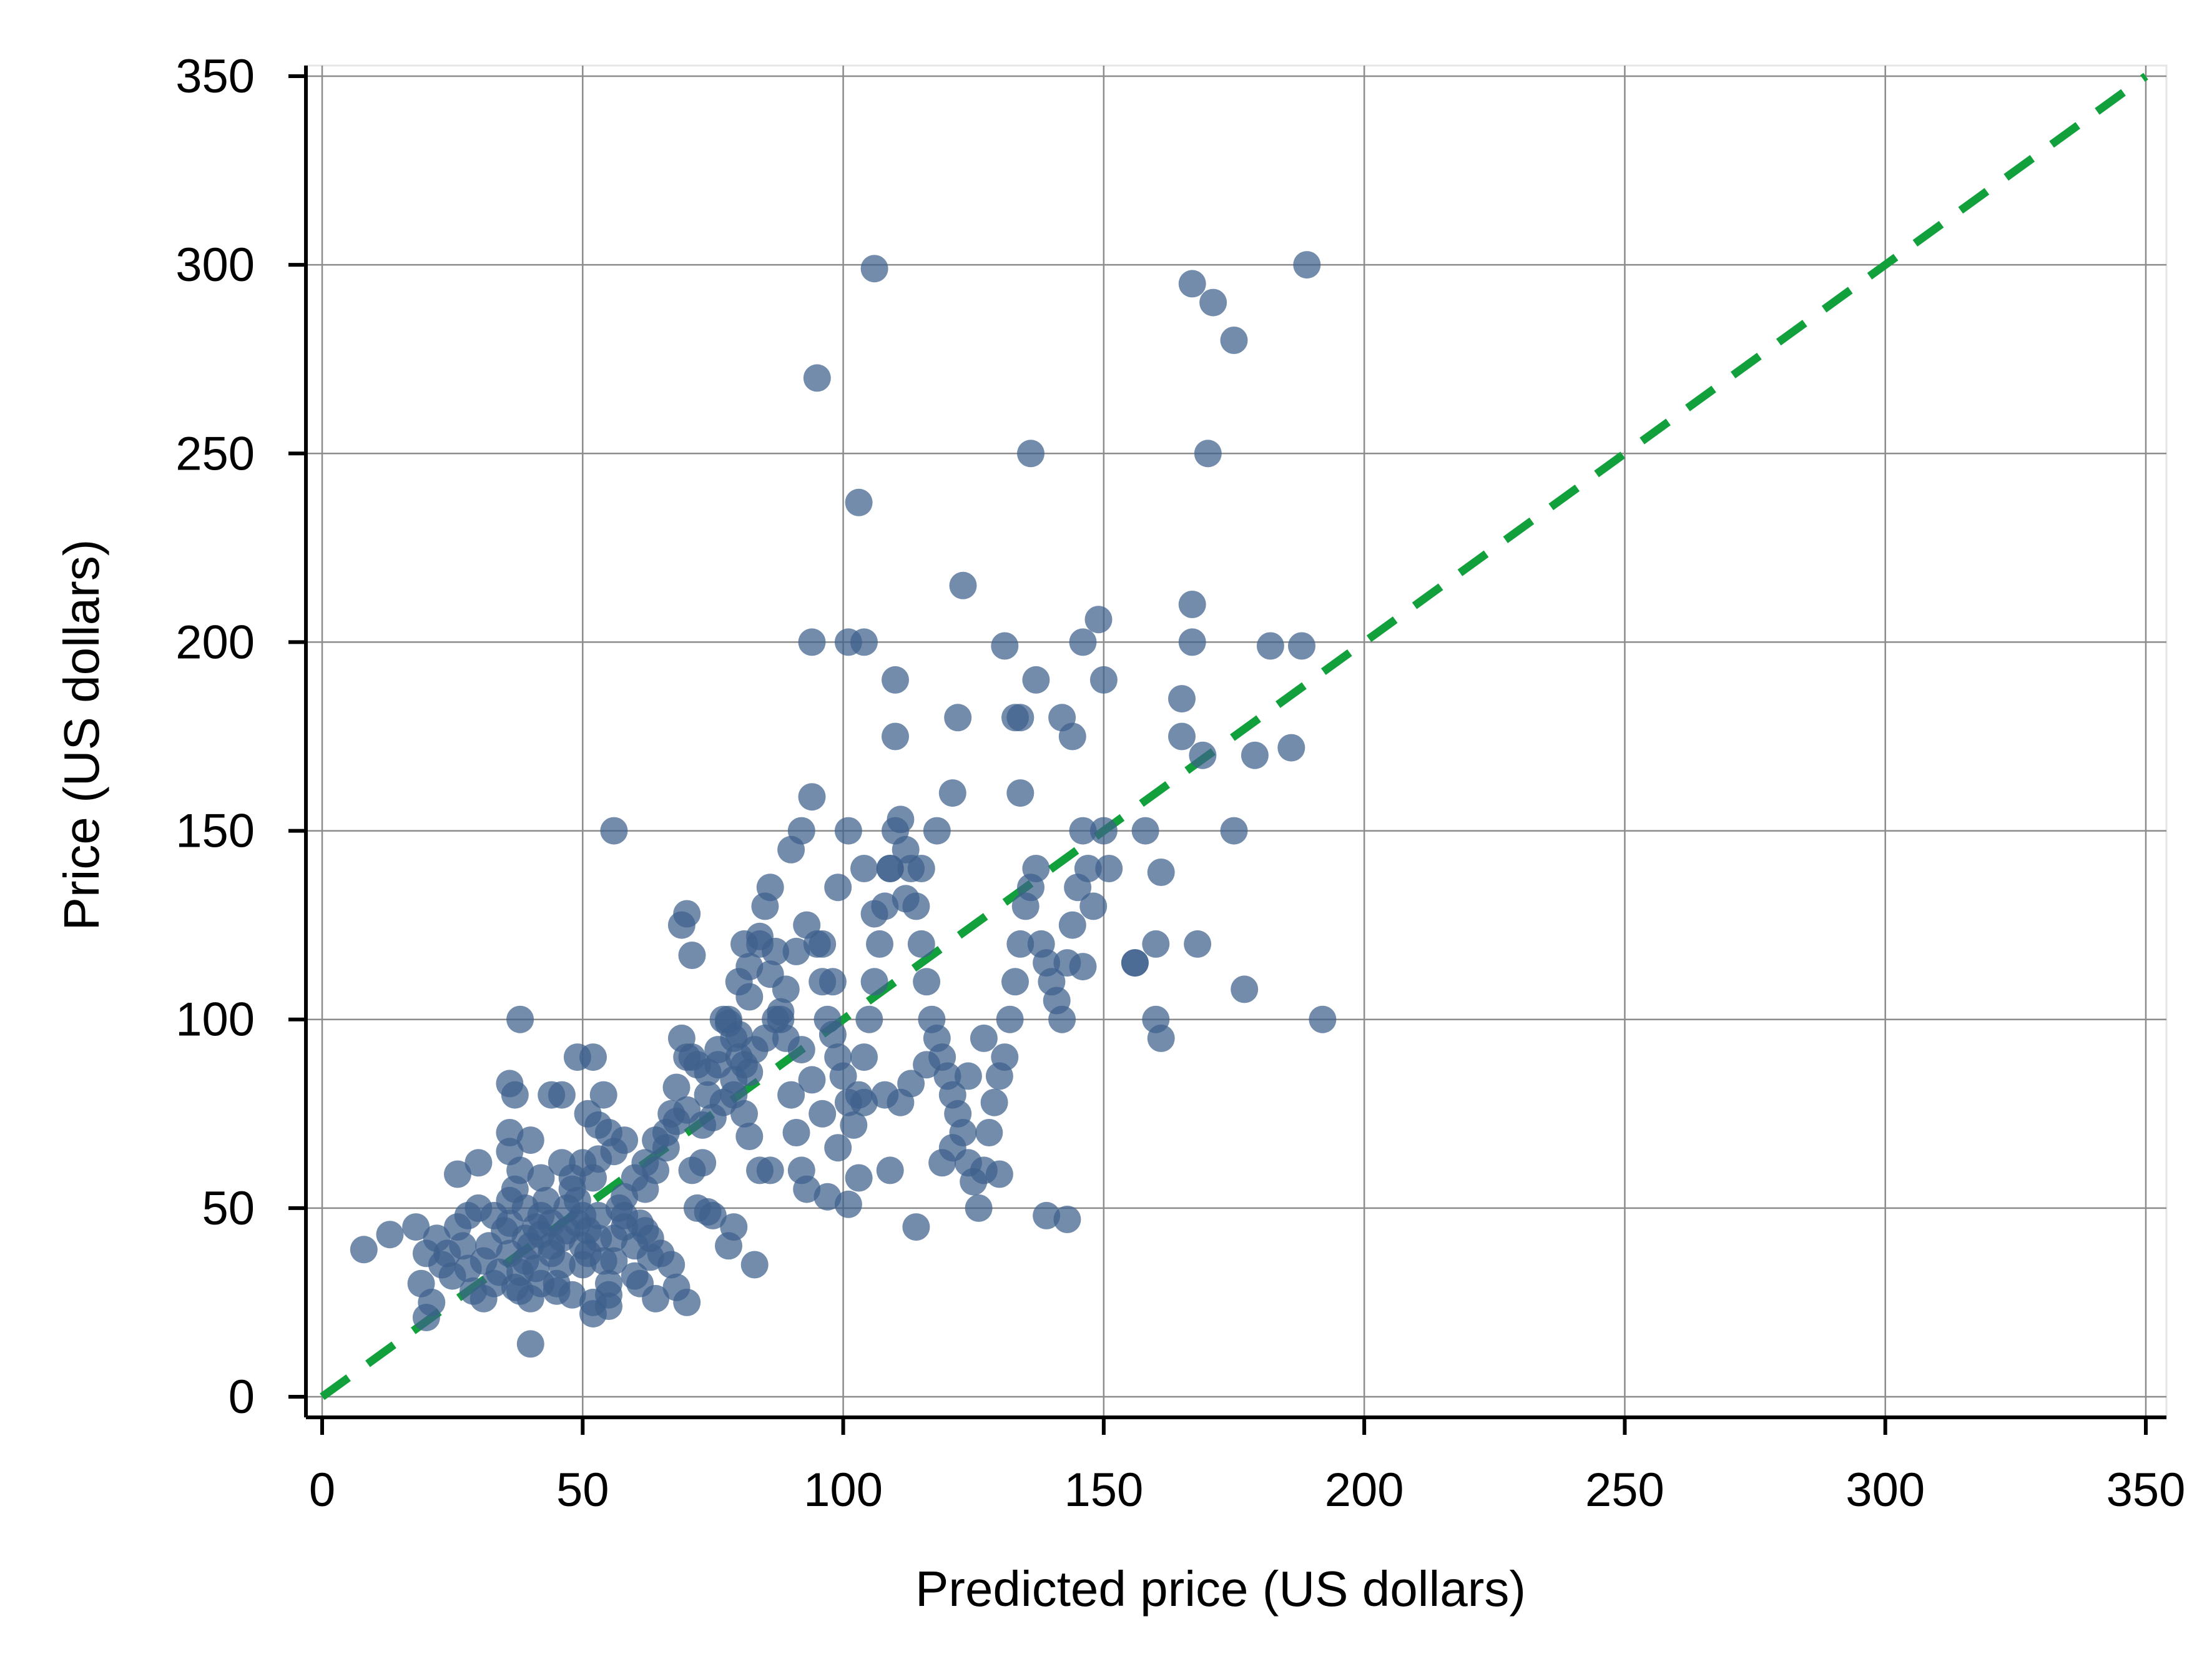 This screenshot has height=1659, width=2212. What do you see at coordinates (81, 735) in the screenshot?
I see `y-axis-title: Price (US dollars)` at bounding box center [81, 735].